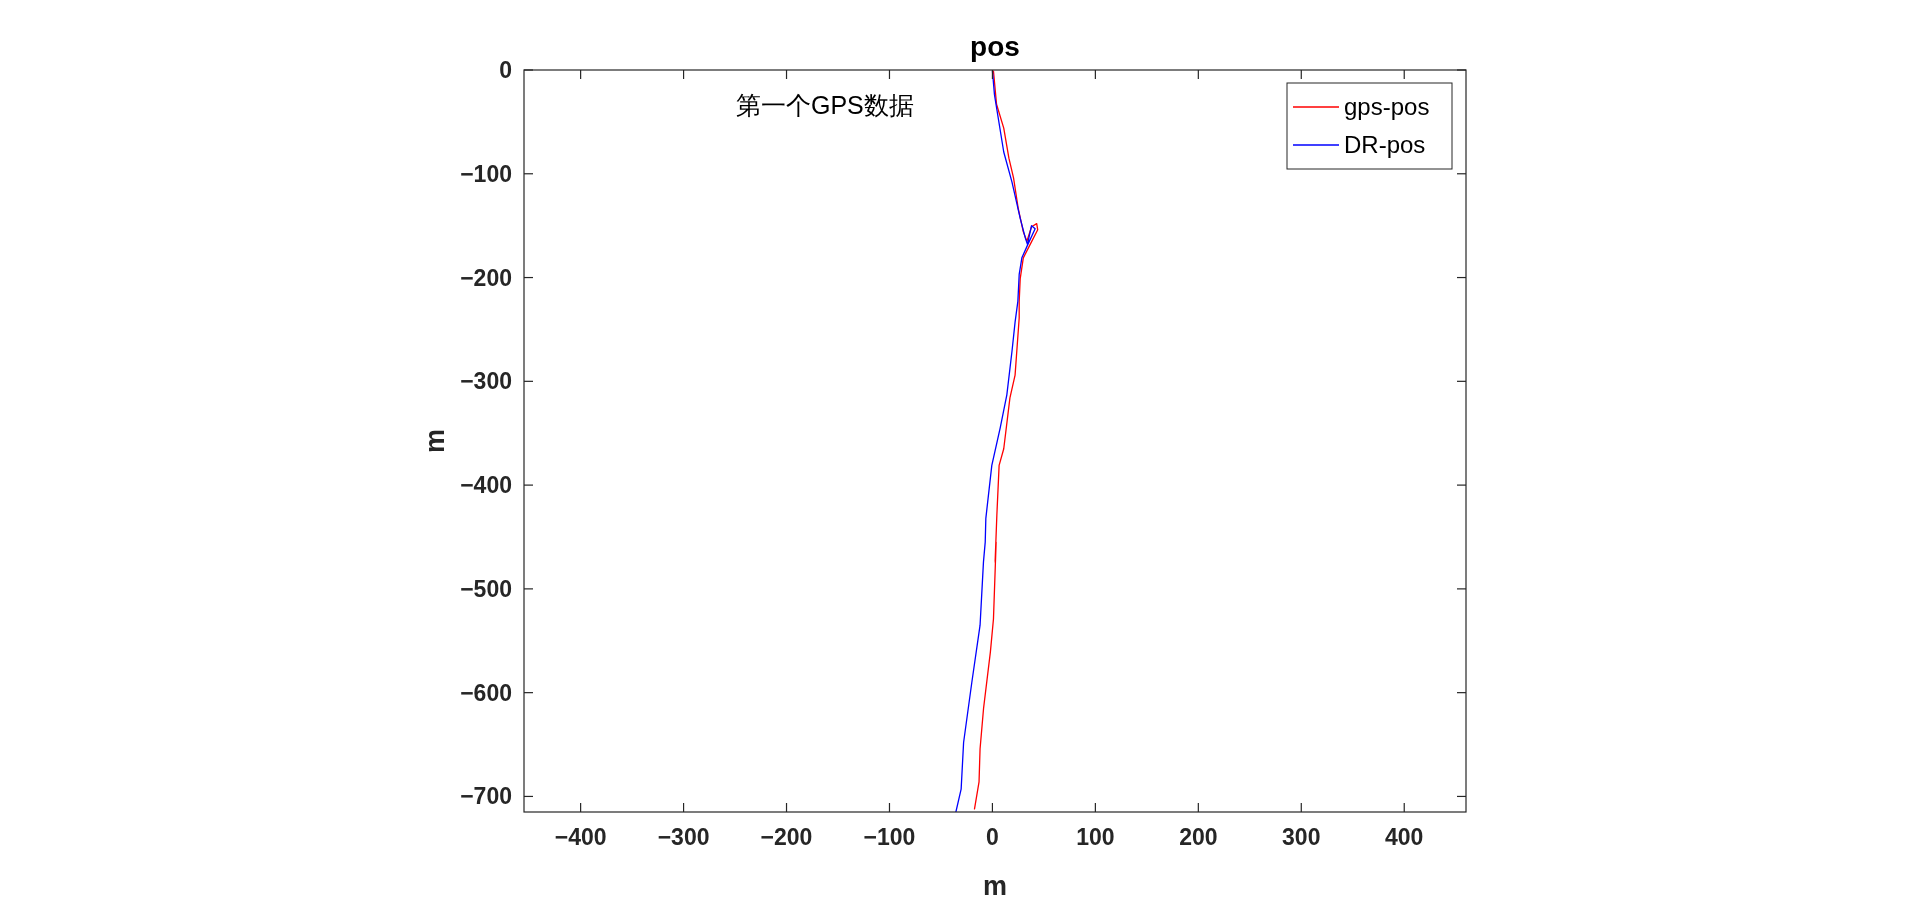 The height and width of the screenshot is (913, 1920). Describe the element at coordinates (486, 485) in the screenshot. I see `y-tick-label: −400` at that location.